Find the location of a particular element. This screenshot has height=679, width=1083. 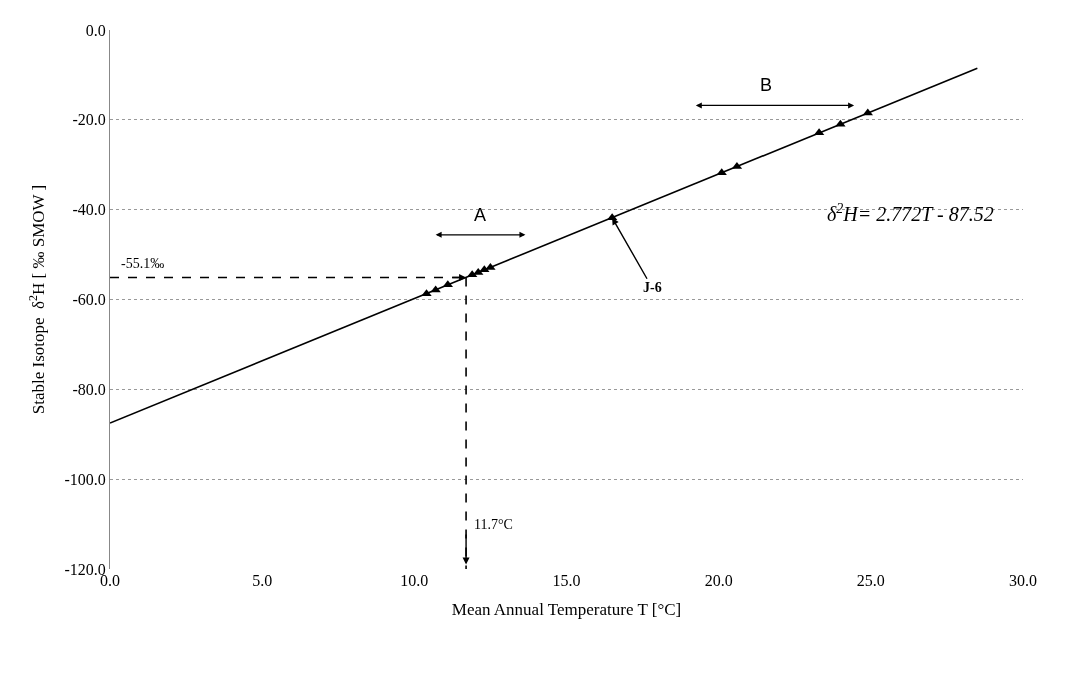

y-tick-label: -20.0 is located at coordinates (89, 120).